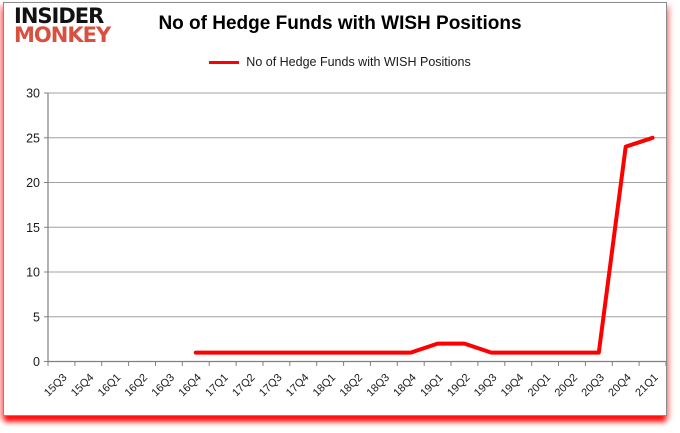  Describe the element at coordinates (217, 386) in the screenshot. I see `svg-text: 17Q1` at that location.